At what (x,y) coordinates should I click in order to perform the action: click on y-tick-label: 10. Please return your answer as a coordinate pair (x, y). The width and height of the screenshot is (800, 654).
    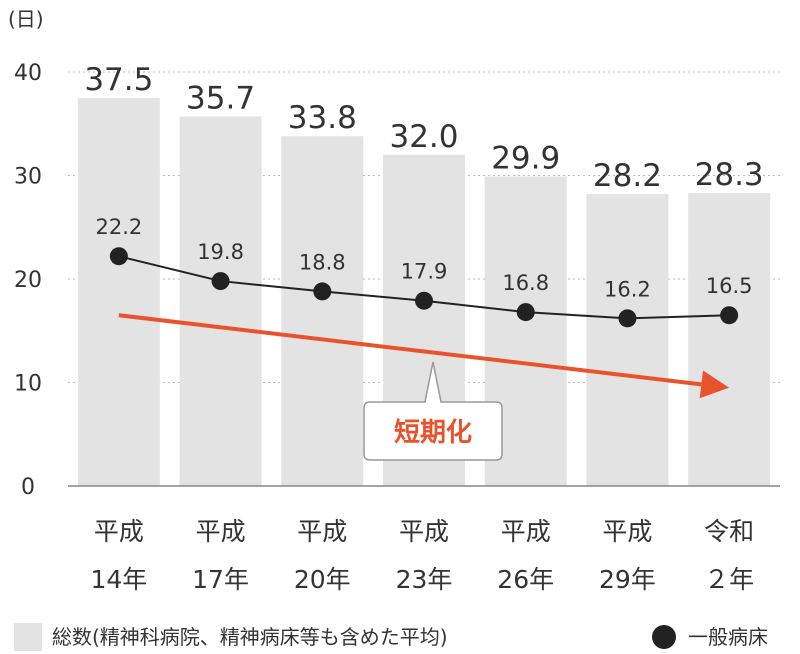
    Looking at the image, I should click on (28, 384).